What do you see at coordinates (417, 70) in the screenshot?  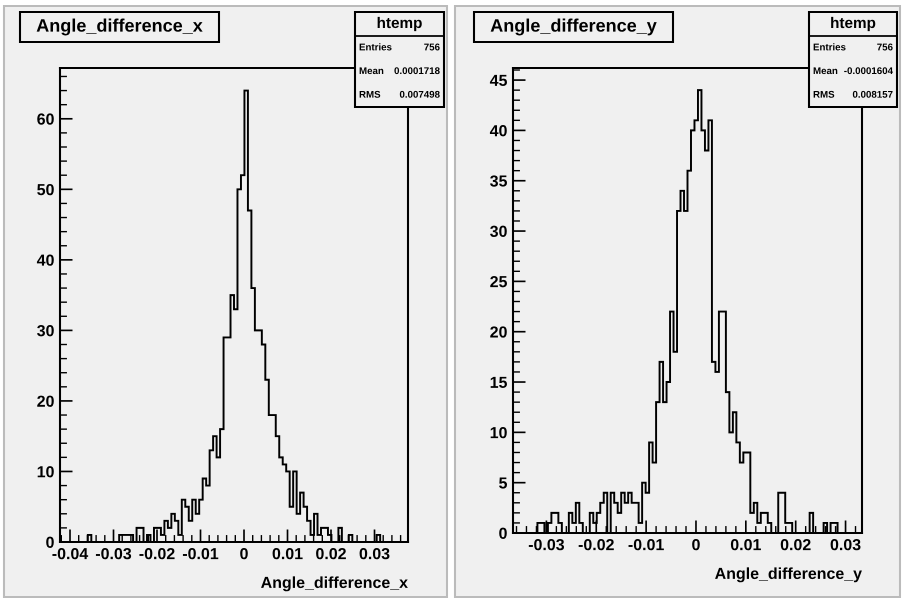 I see `annotation: 0.0001718` at bounding box center [417, 70].